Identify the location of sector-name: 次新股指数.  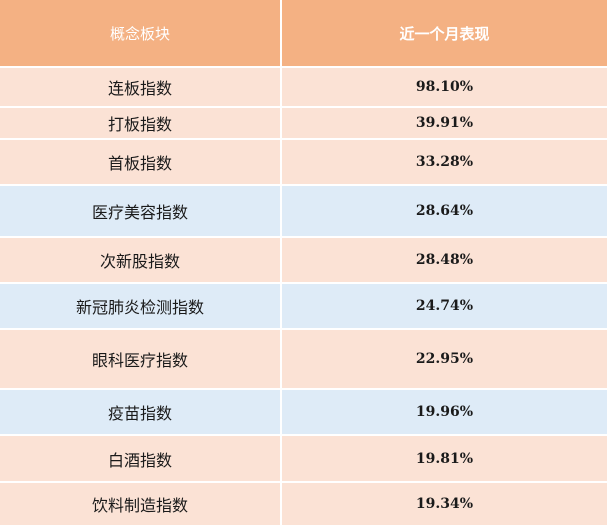
(141, 260).